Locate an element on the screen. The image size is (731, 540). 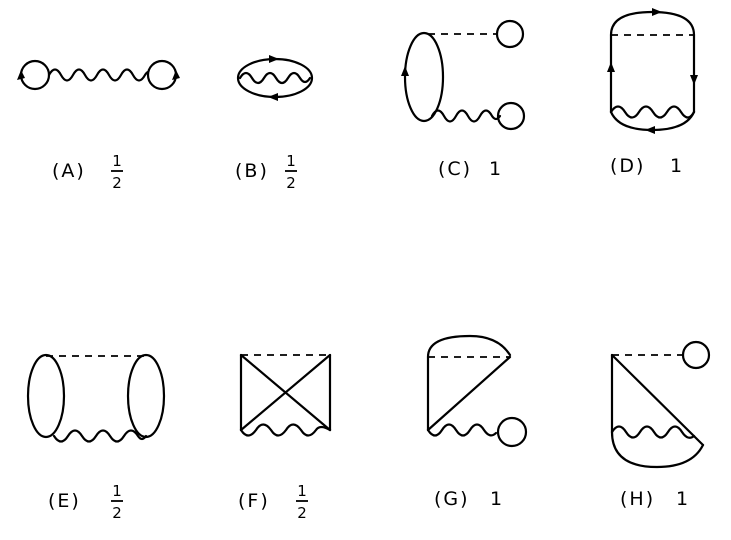
fermion-arc-bottom is located at coordinates (657, 449).